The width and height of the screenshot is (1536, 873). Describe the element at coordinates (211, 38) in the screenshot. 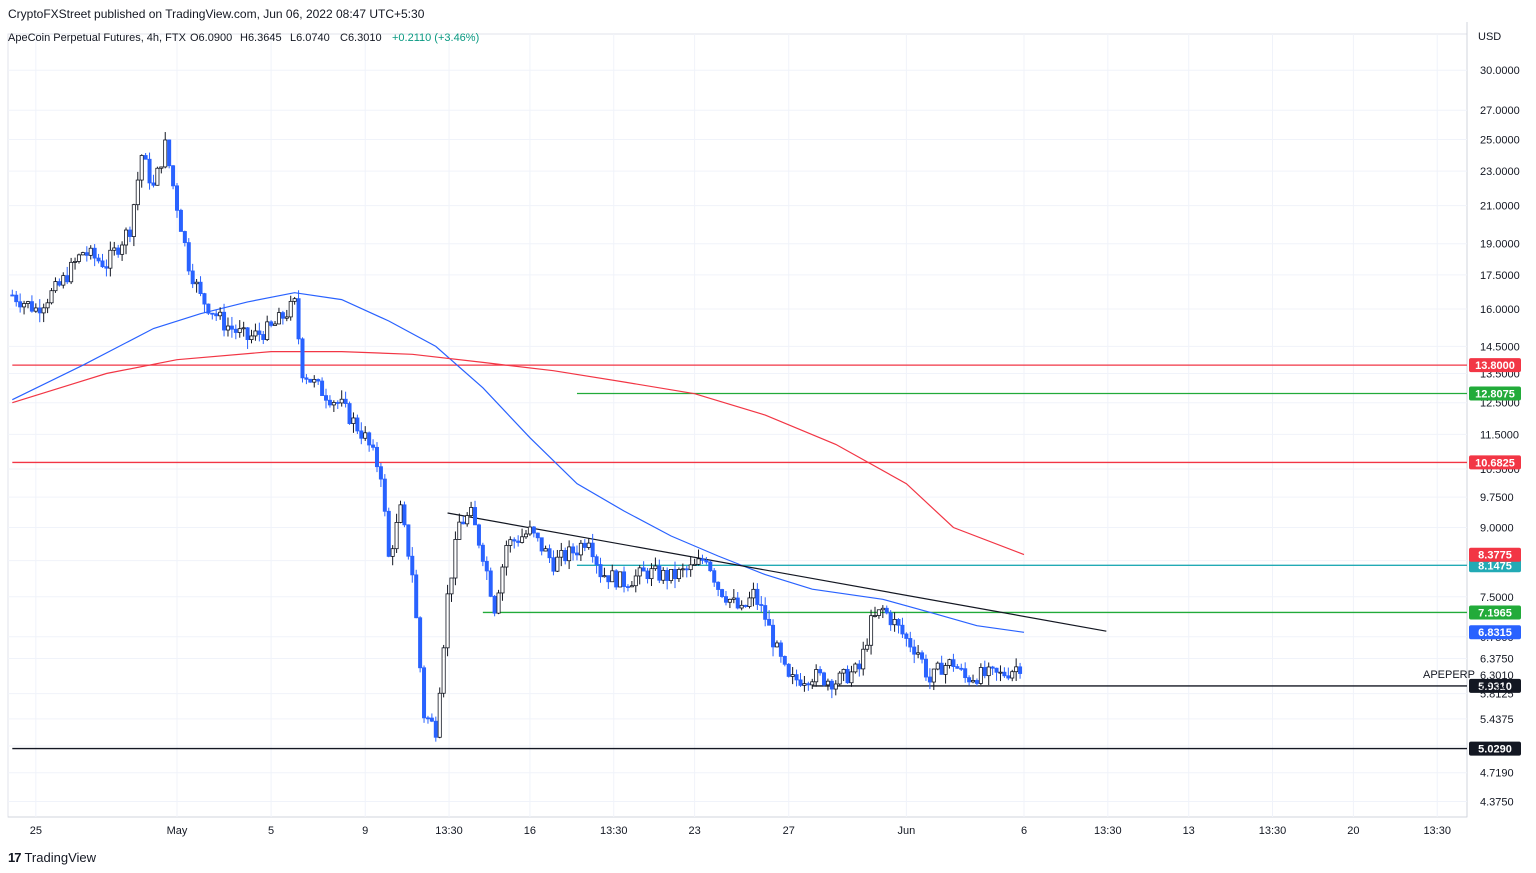

I see `ohlc-open: O6.0900` at that location.